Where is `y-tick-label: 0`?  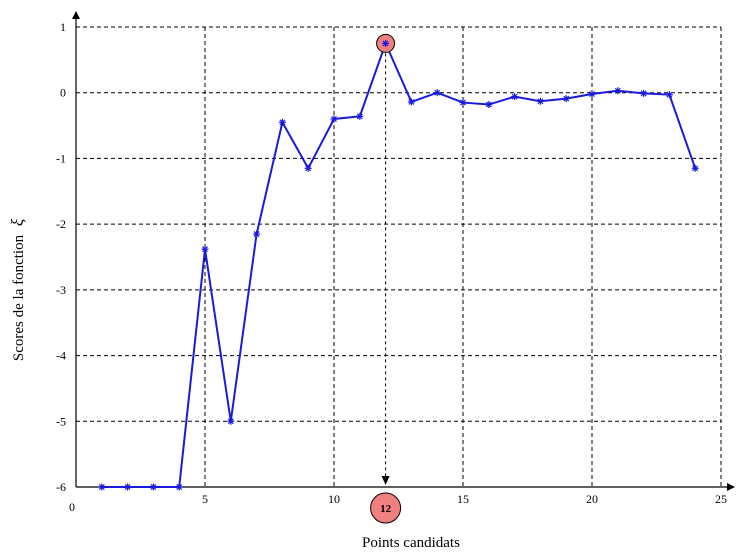
y-tick-label: 0 is located at coordinates (63, 93).